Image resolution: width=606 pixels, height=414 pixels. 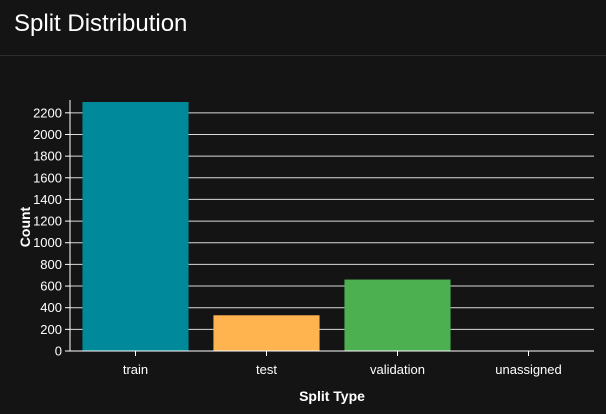 I want to click on x-tick-label-train: train, so click(x=135, y=369).